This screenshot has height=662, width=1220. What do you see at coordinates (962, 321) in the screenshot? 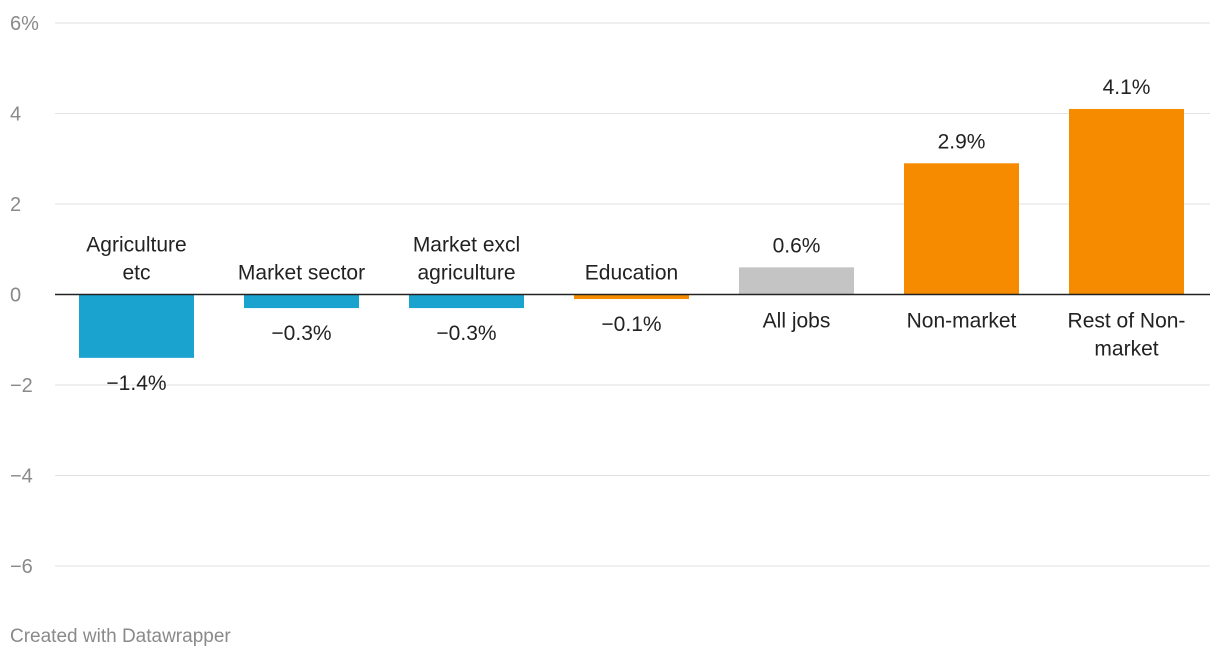
I see `category-label: Non-market` at bounding box center [962, 321].